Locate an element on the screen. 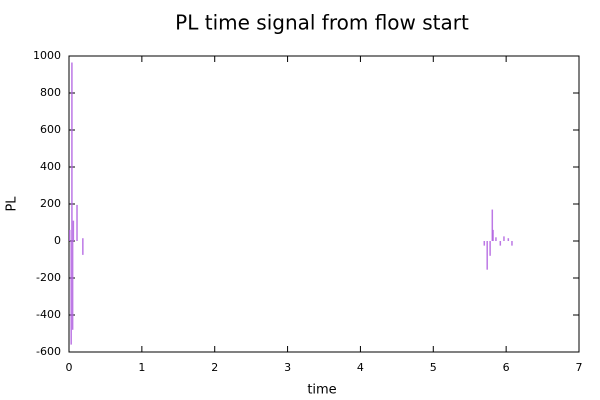 The width and height of the screenshot is (600, 400). x-tick-label: 1 is located at coordinates (141, 367).